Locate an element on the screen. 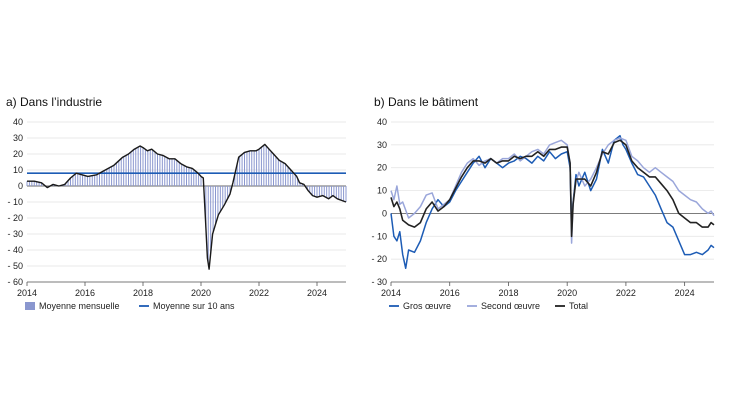 Image resolution: width=730 pixels, height=410 pixels. y-tick-label: - 40 is located at coordinates (15, 250).